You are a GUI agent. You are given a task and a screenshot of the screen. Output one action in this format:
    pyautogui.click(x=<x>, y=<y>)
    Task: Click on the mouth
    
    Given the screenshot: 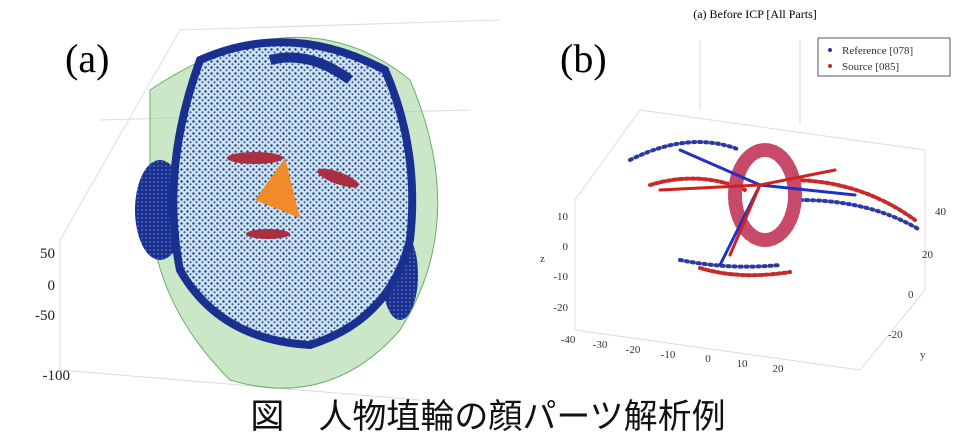 What is the action you would take?
    pyautogui.click(x=268, y=234)
    